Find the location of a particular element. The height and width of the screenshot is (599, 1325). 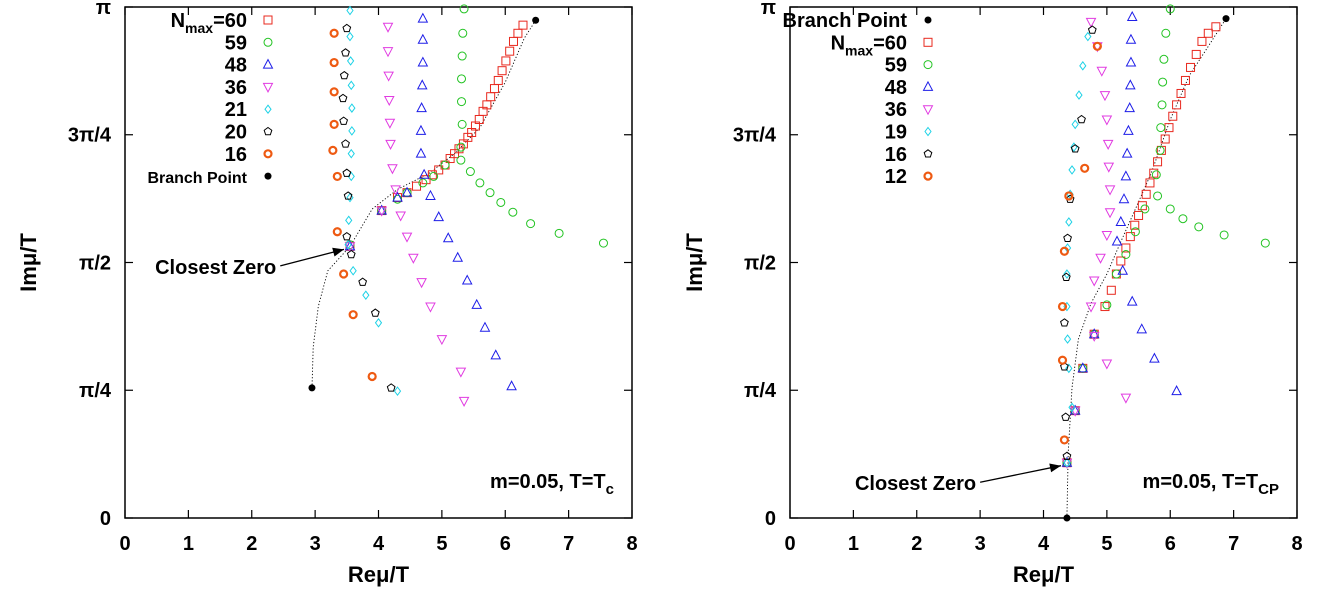

right-ytick-label: 3π/4 is located at coordinates (755, 136).